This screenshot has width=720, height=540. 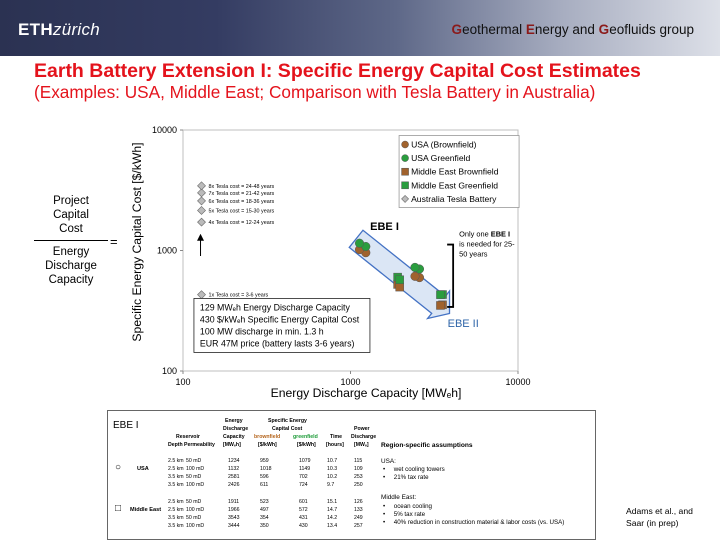 What do you see at coordinates (427, 445) in the screenshot?
I see `header-assumptions: Region-specific assumptions` at bounding box center [427, 445].